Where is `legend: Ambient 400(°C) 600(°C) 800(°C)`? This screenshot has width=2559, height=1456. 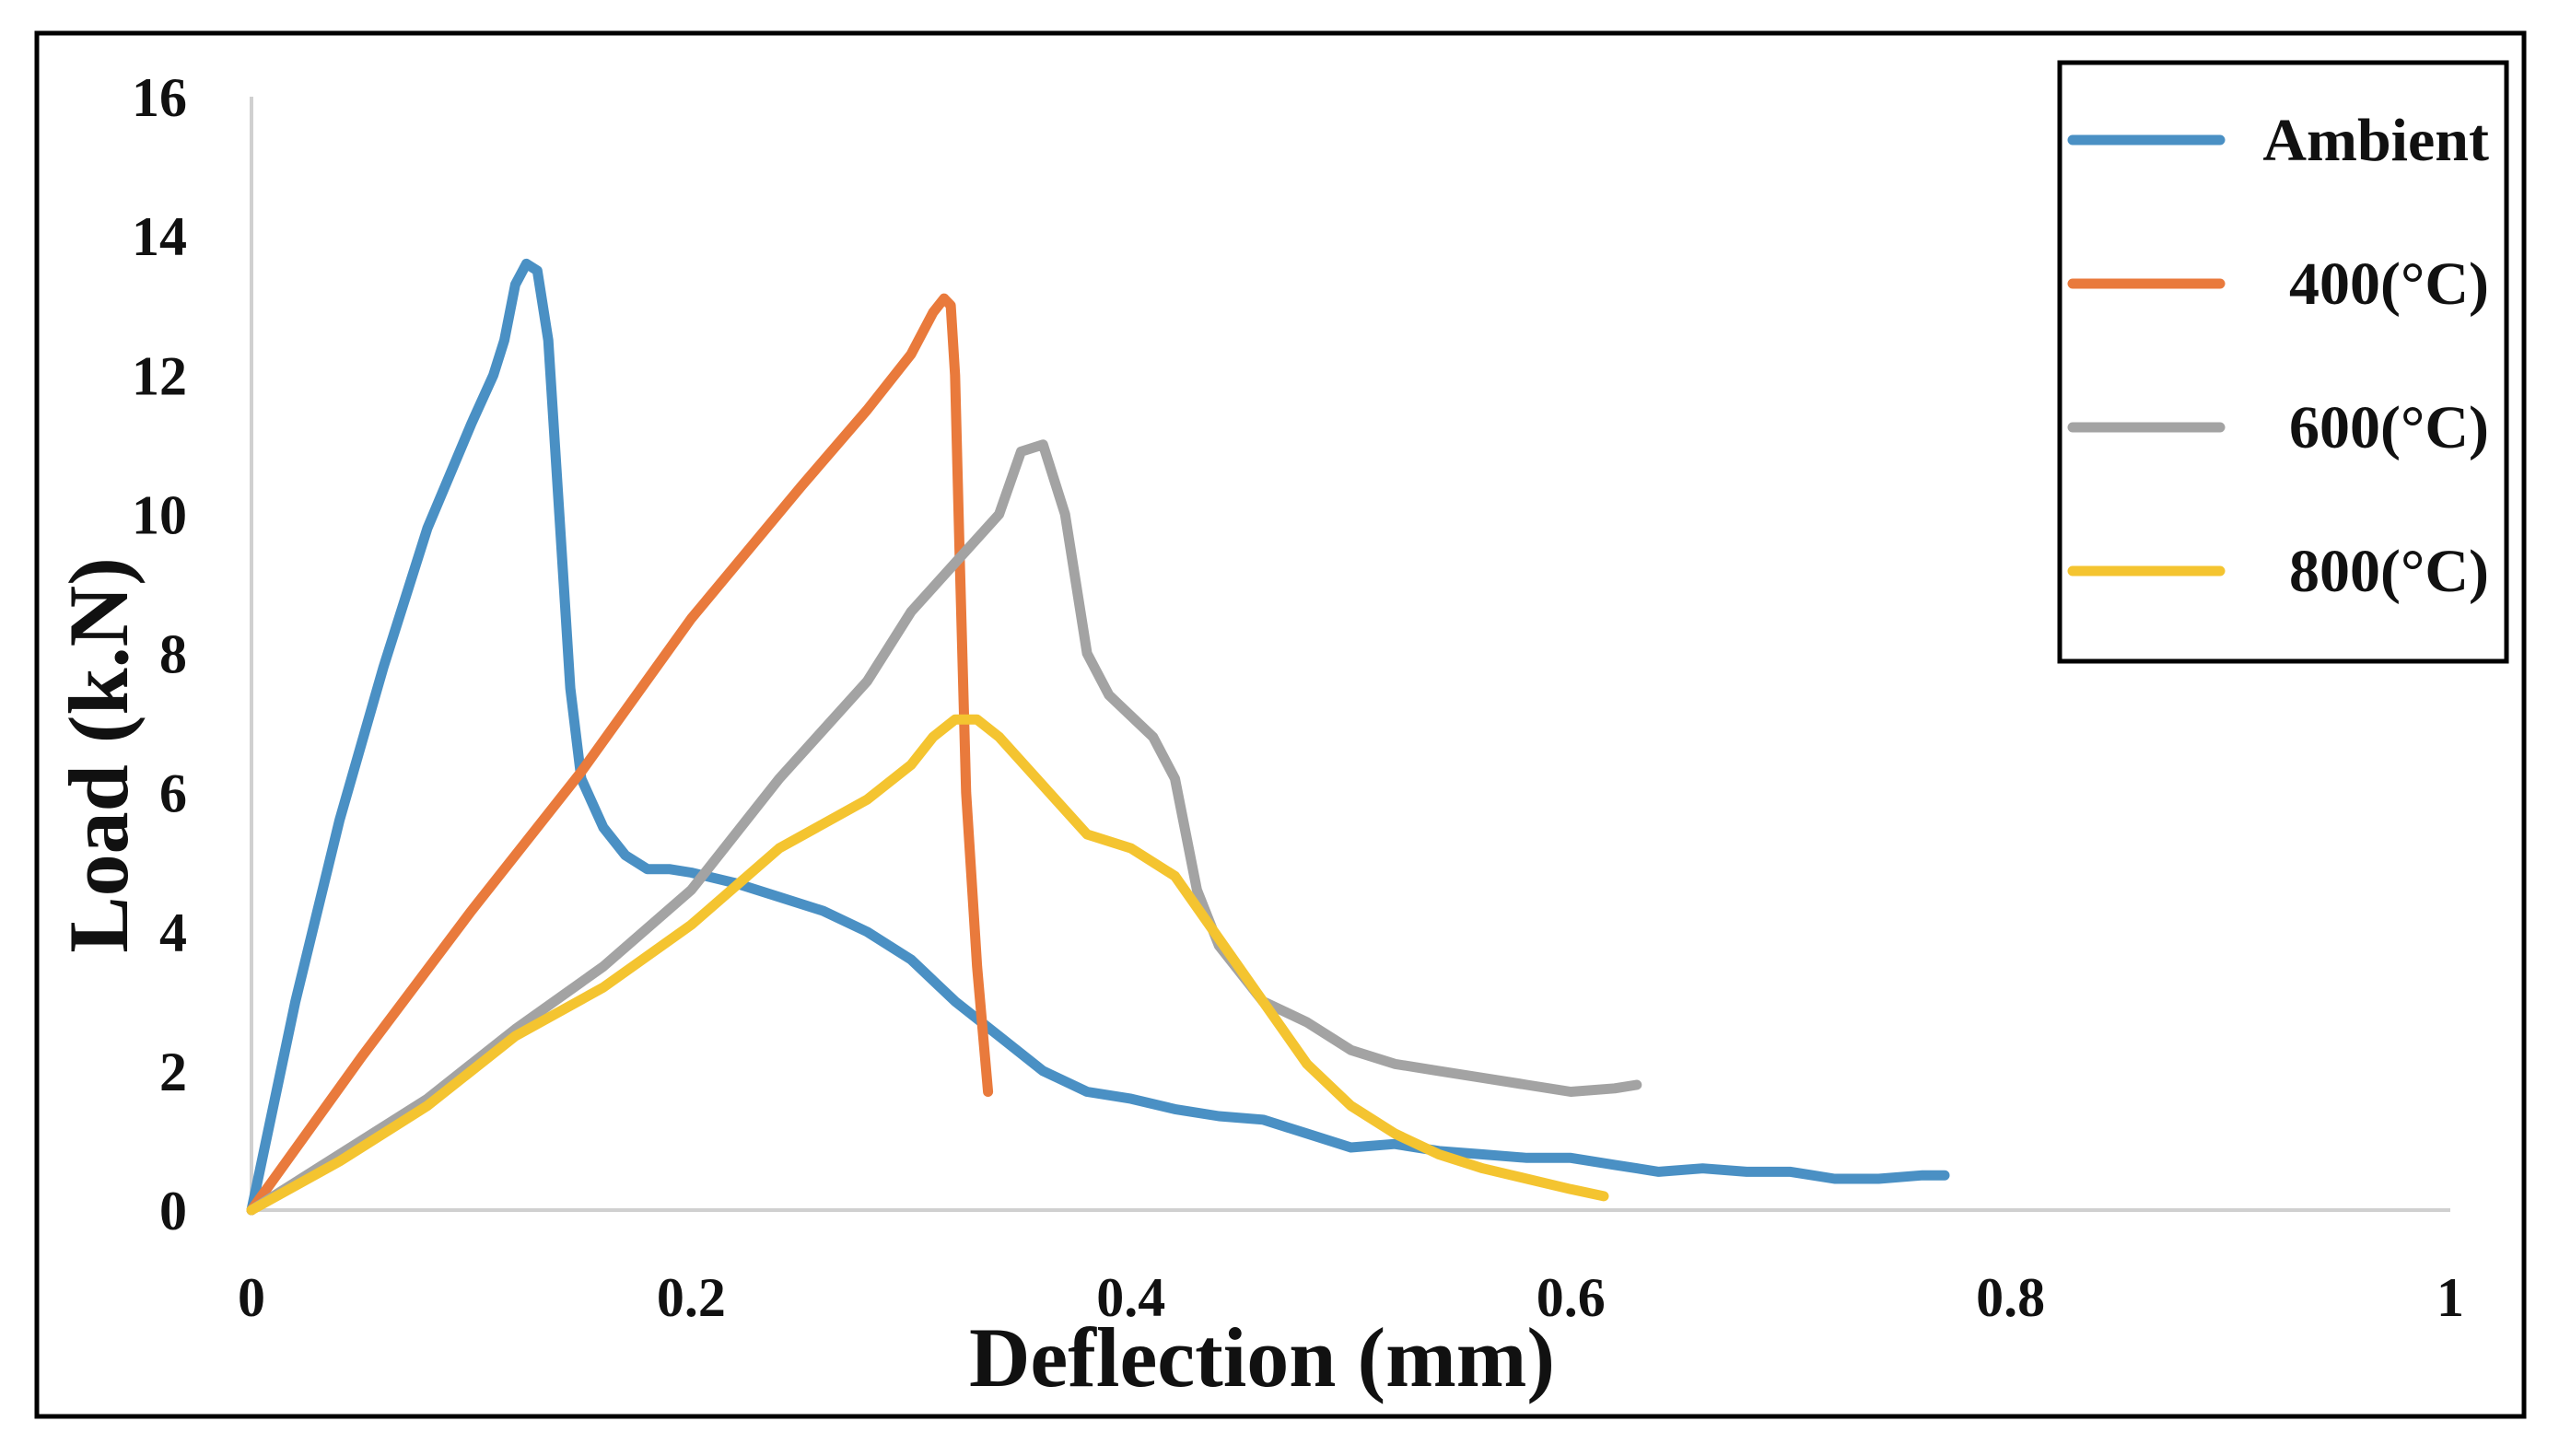 legend: Ambient 400(°C) 600(°C) 800(°C) is located at coordinates (2283, 362).